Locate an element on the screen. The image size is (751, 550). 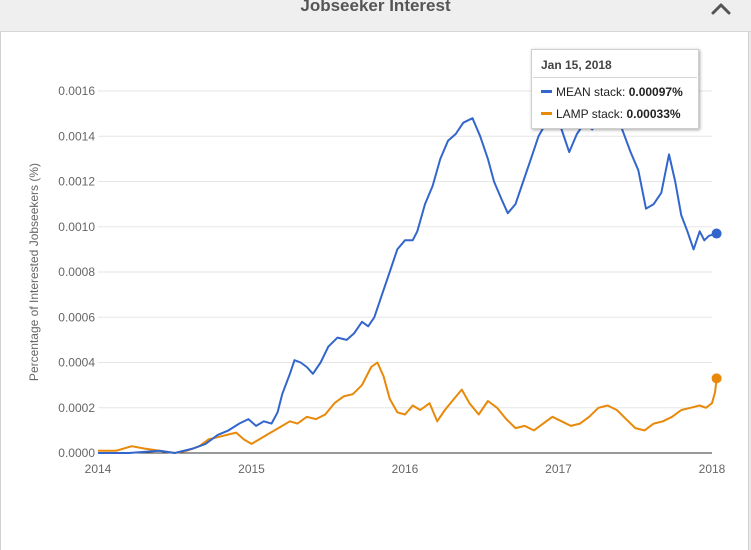
x-tick-label: 2015 is located at coordinates (251, 469).